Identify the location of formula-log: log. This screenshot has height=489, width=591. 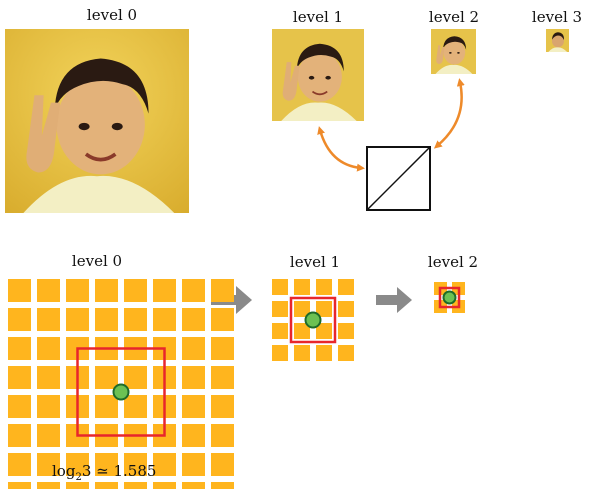
(64, 471).